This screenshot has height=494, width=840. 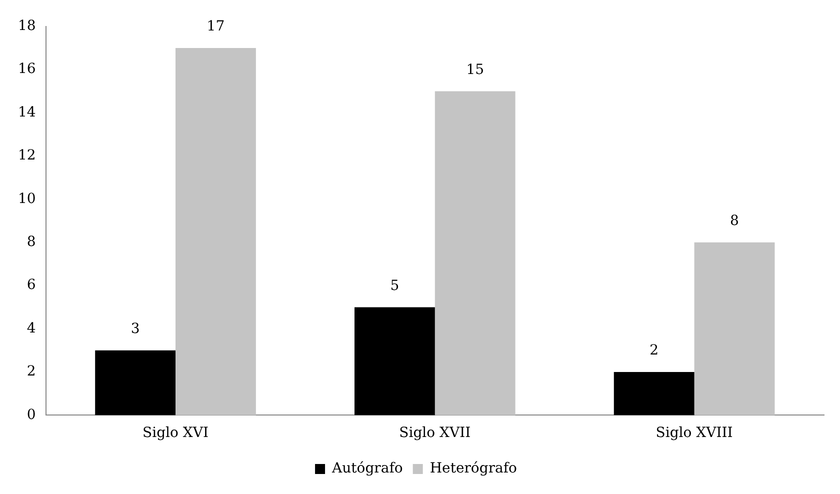 I want to click on y-tick-label: 10, so click(x=27, y=198).